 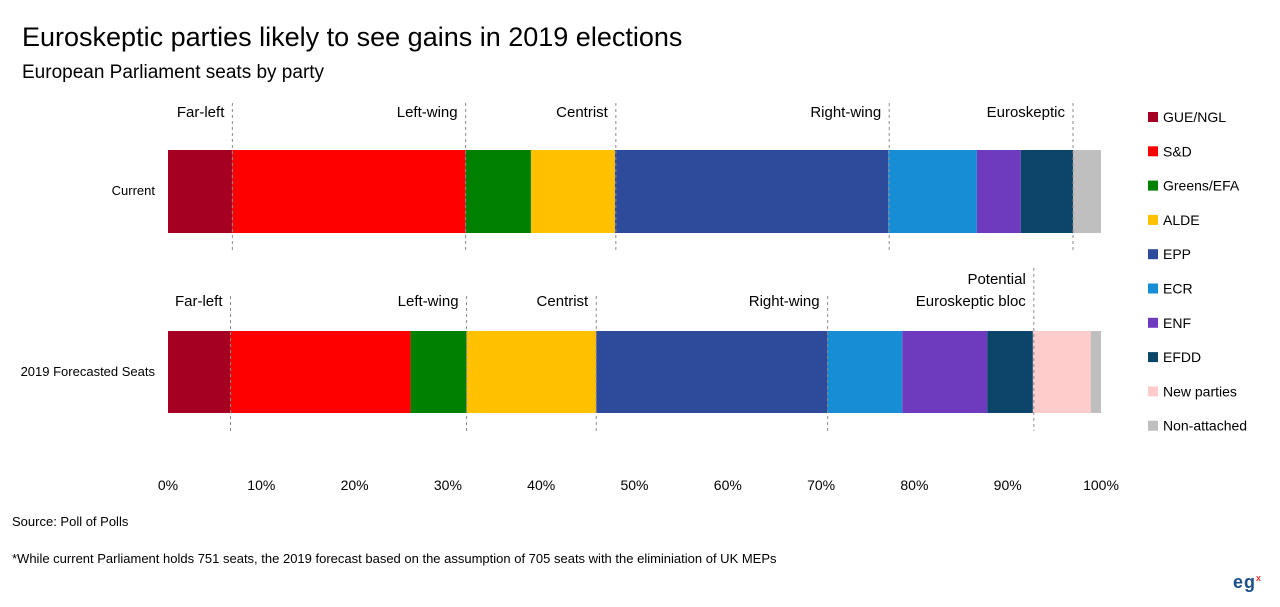 What do you see at coordinates (168, 485) in the screenshot?
I see `x-tick-label: 0%` at bounding box center [168, 485].